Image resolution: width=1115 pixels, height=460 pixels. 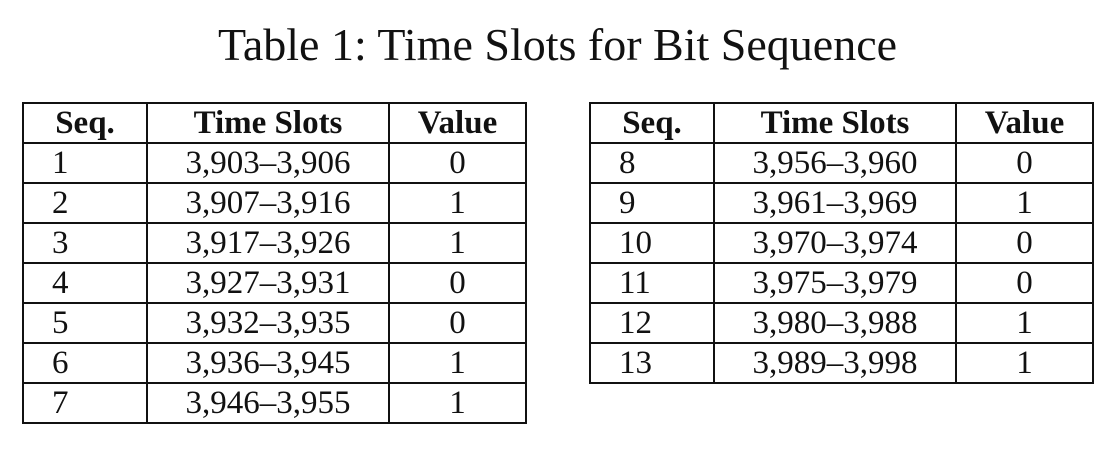 I want to click on table-row: 13 3,989–3,998 1, so click(x=841, y=363).